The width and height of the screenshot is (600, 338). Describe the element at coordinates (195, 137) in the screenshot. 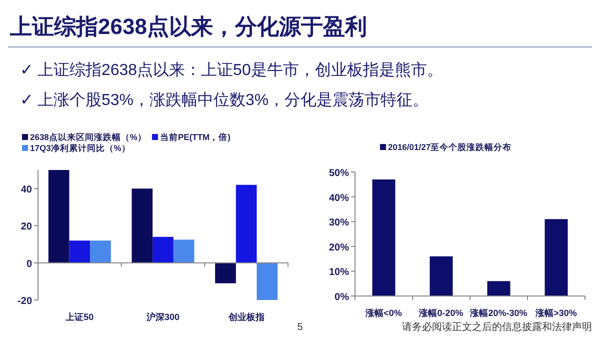

I see `legend-label: 当前PE(TTM，倍)` at that location.